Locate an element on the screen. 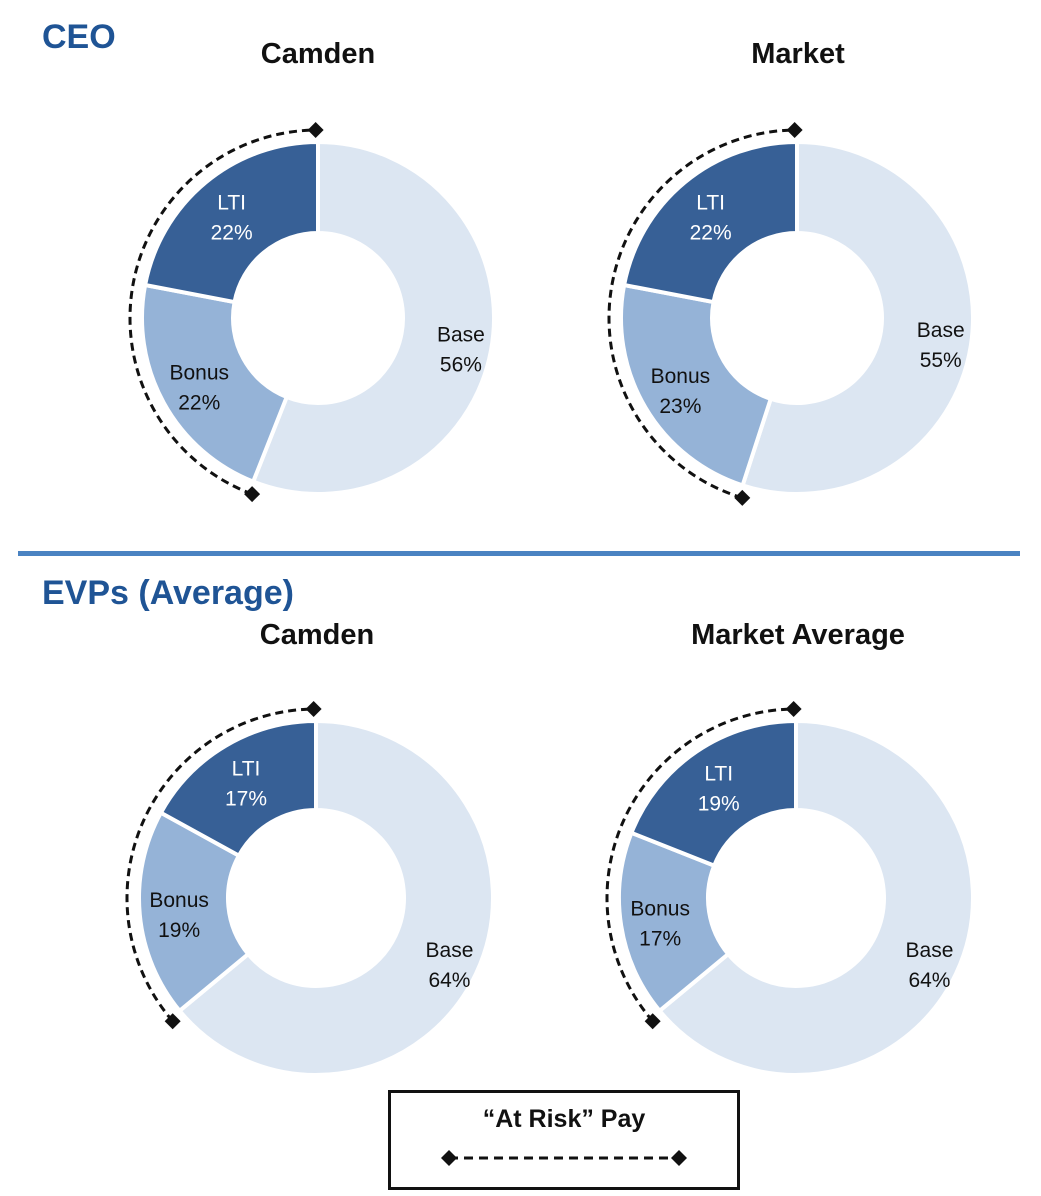 This screenshot has width=1041, height=1196. slice-value-base: 55% is located at coordinates (941, 360).